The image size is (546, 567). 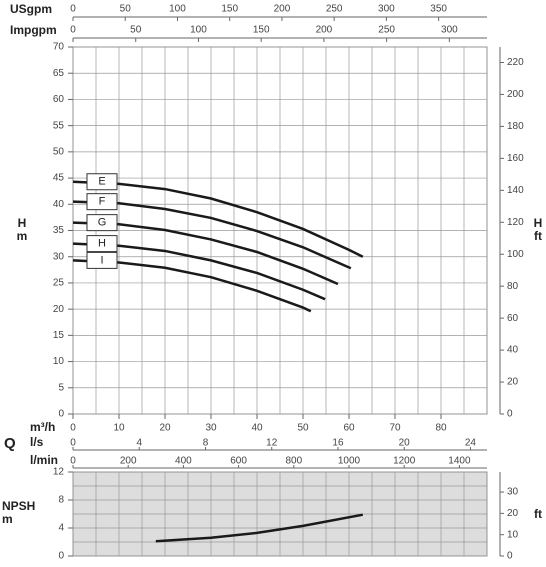 I want to click on x-tick-label: 80, so click(x=441, y=428).